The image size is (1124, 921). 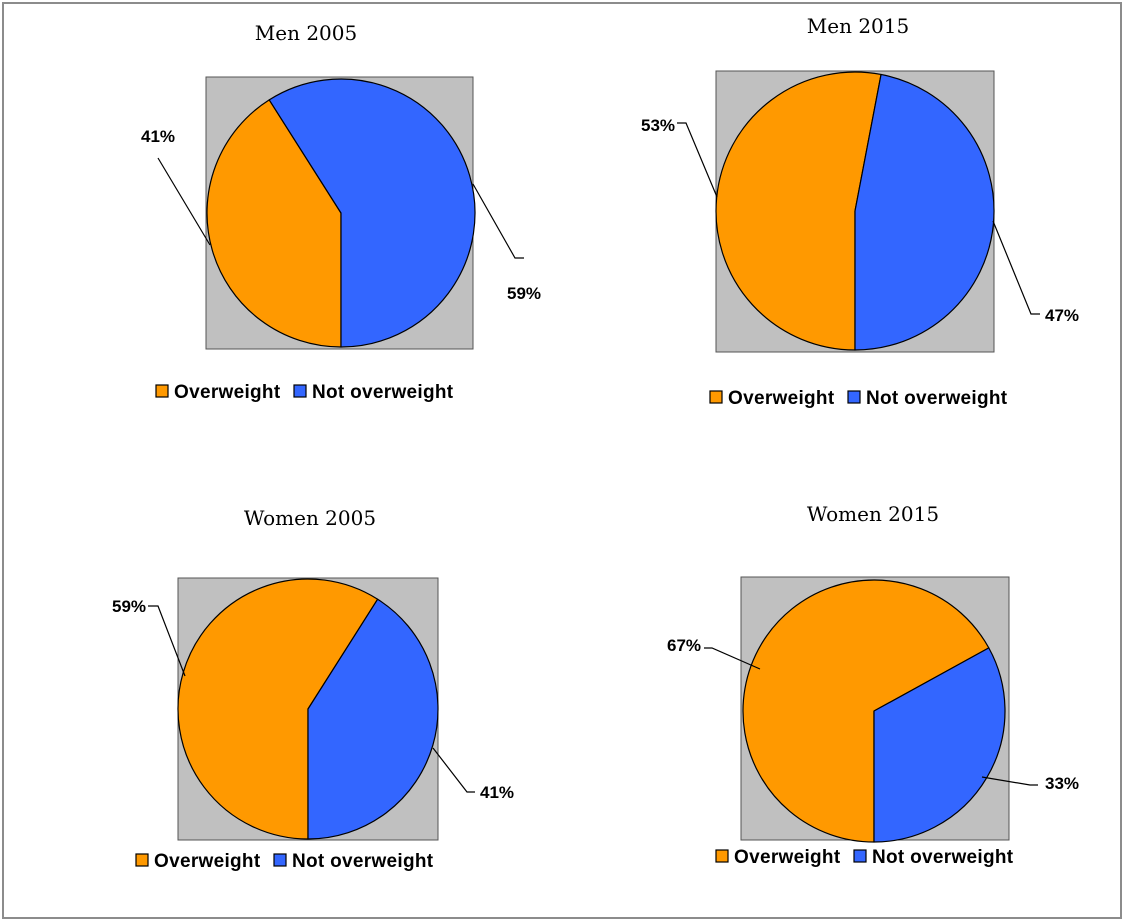 What do you see at coordinates (684, 645) in the screenshot?
I see `data-label: 67%` at bounding box center [684, 645].